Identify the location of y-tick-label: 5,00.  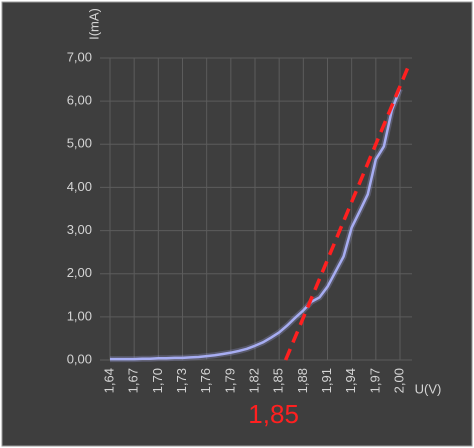
(79, 143).